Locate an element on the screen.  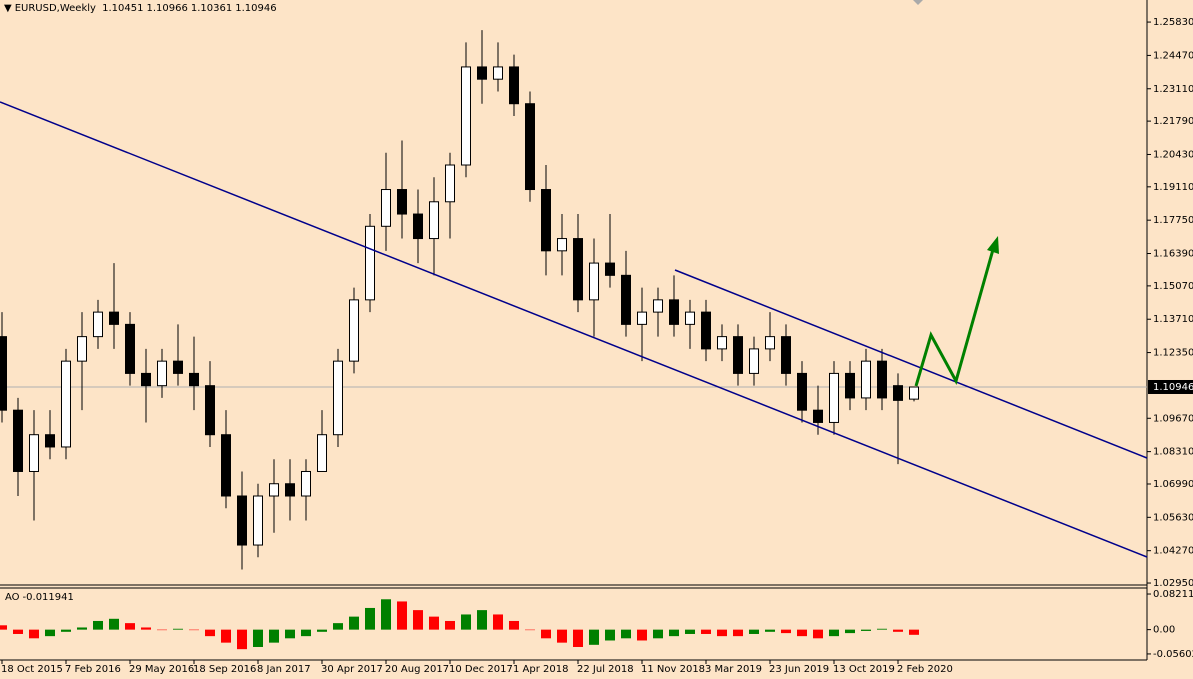
y-tick-label: 1.12350 is located at coordinates (1173, 353).